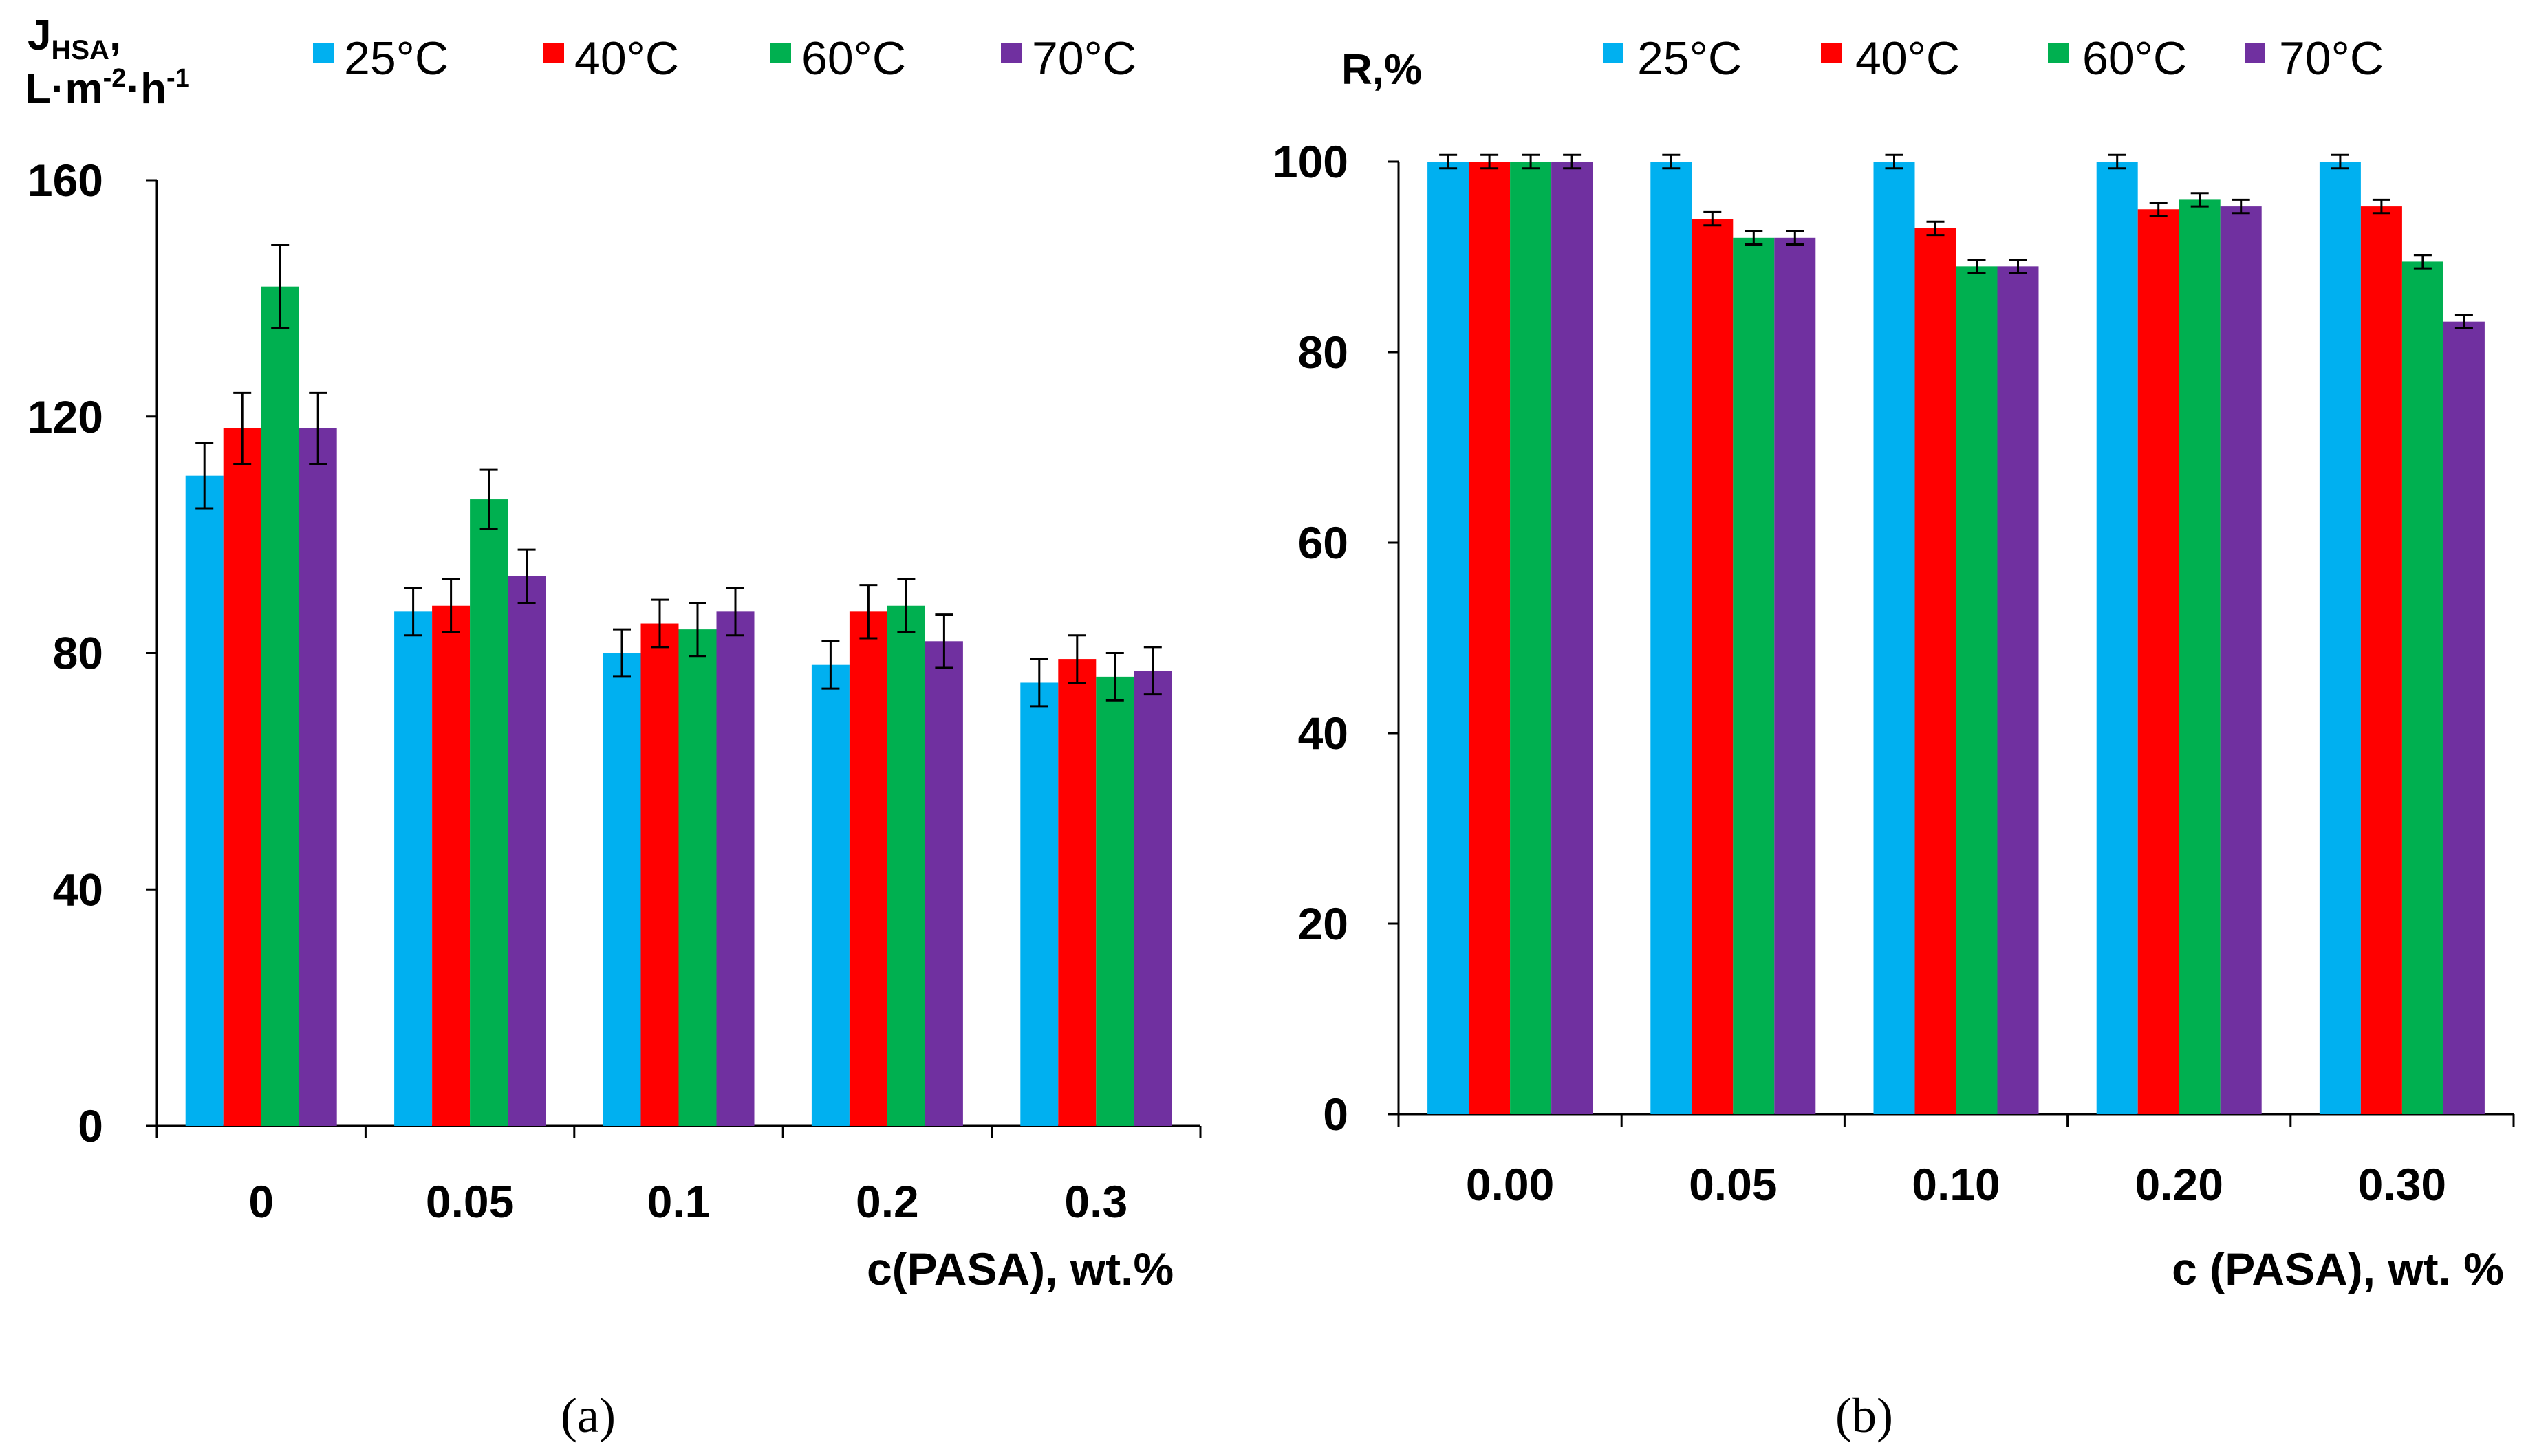 The height and width of the screenshot is (1456, 2526). I want to click on panel-a-ylabel-comma: ,, so click(115, 35).